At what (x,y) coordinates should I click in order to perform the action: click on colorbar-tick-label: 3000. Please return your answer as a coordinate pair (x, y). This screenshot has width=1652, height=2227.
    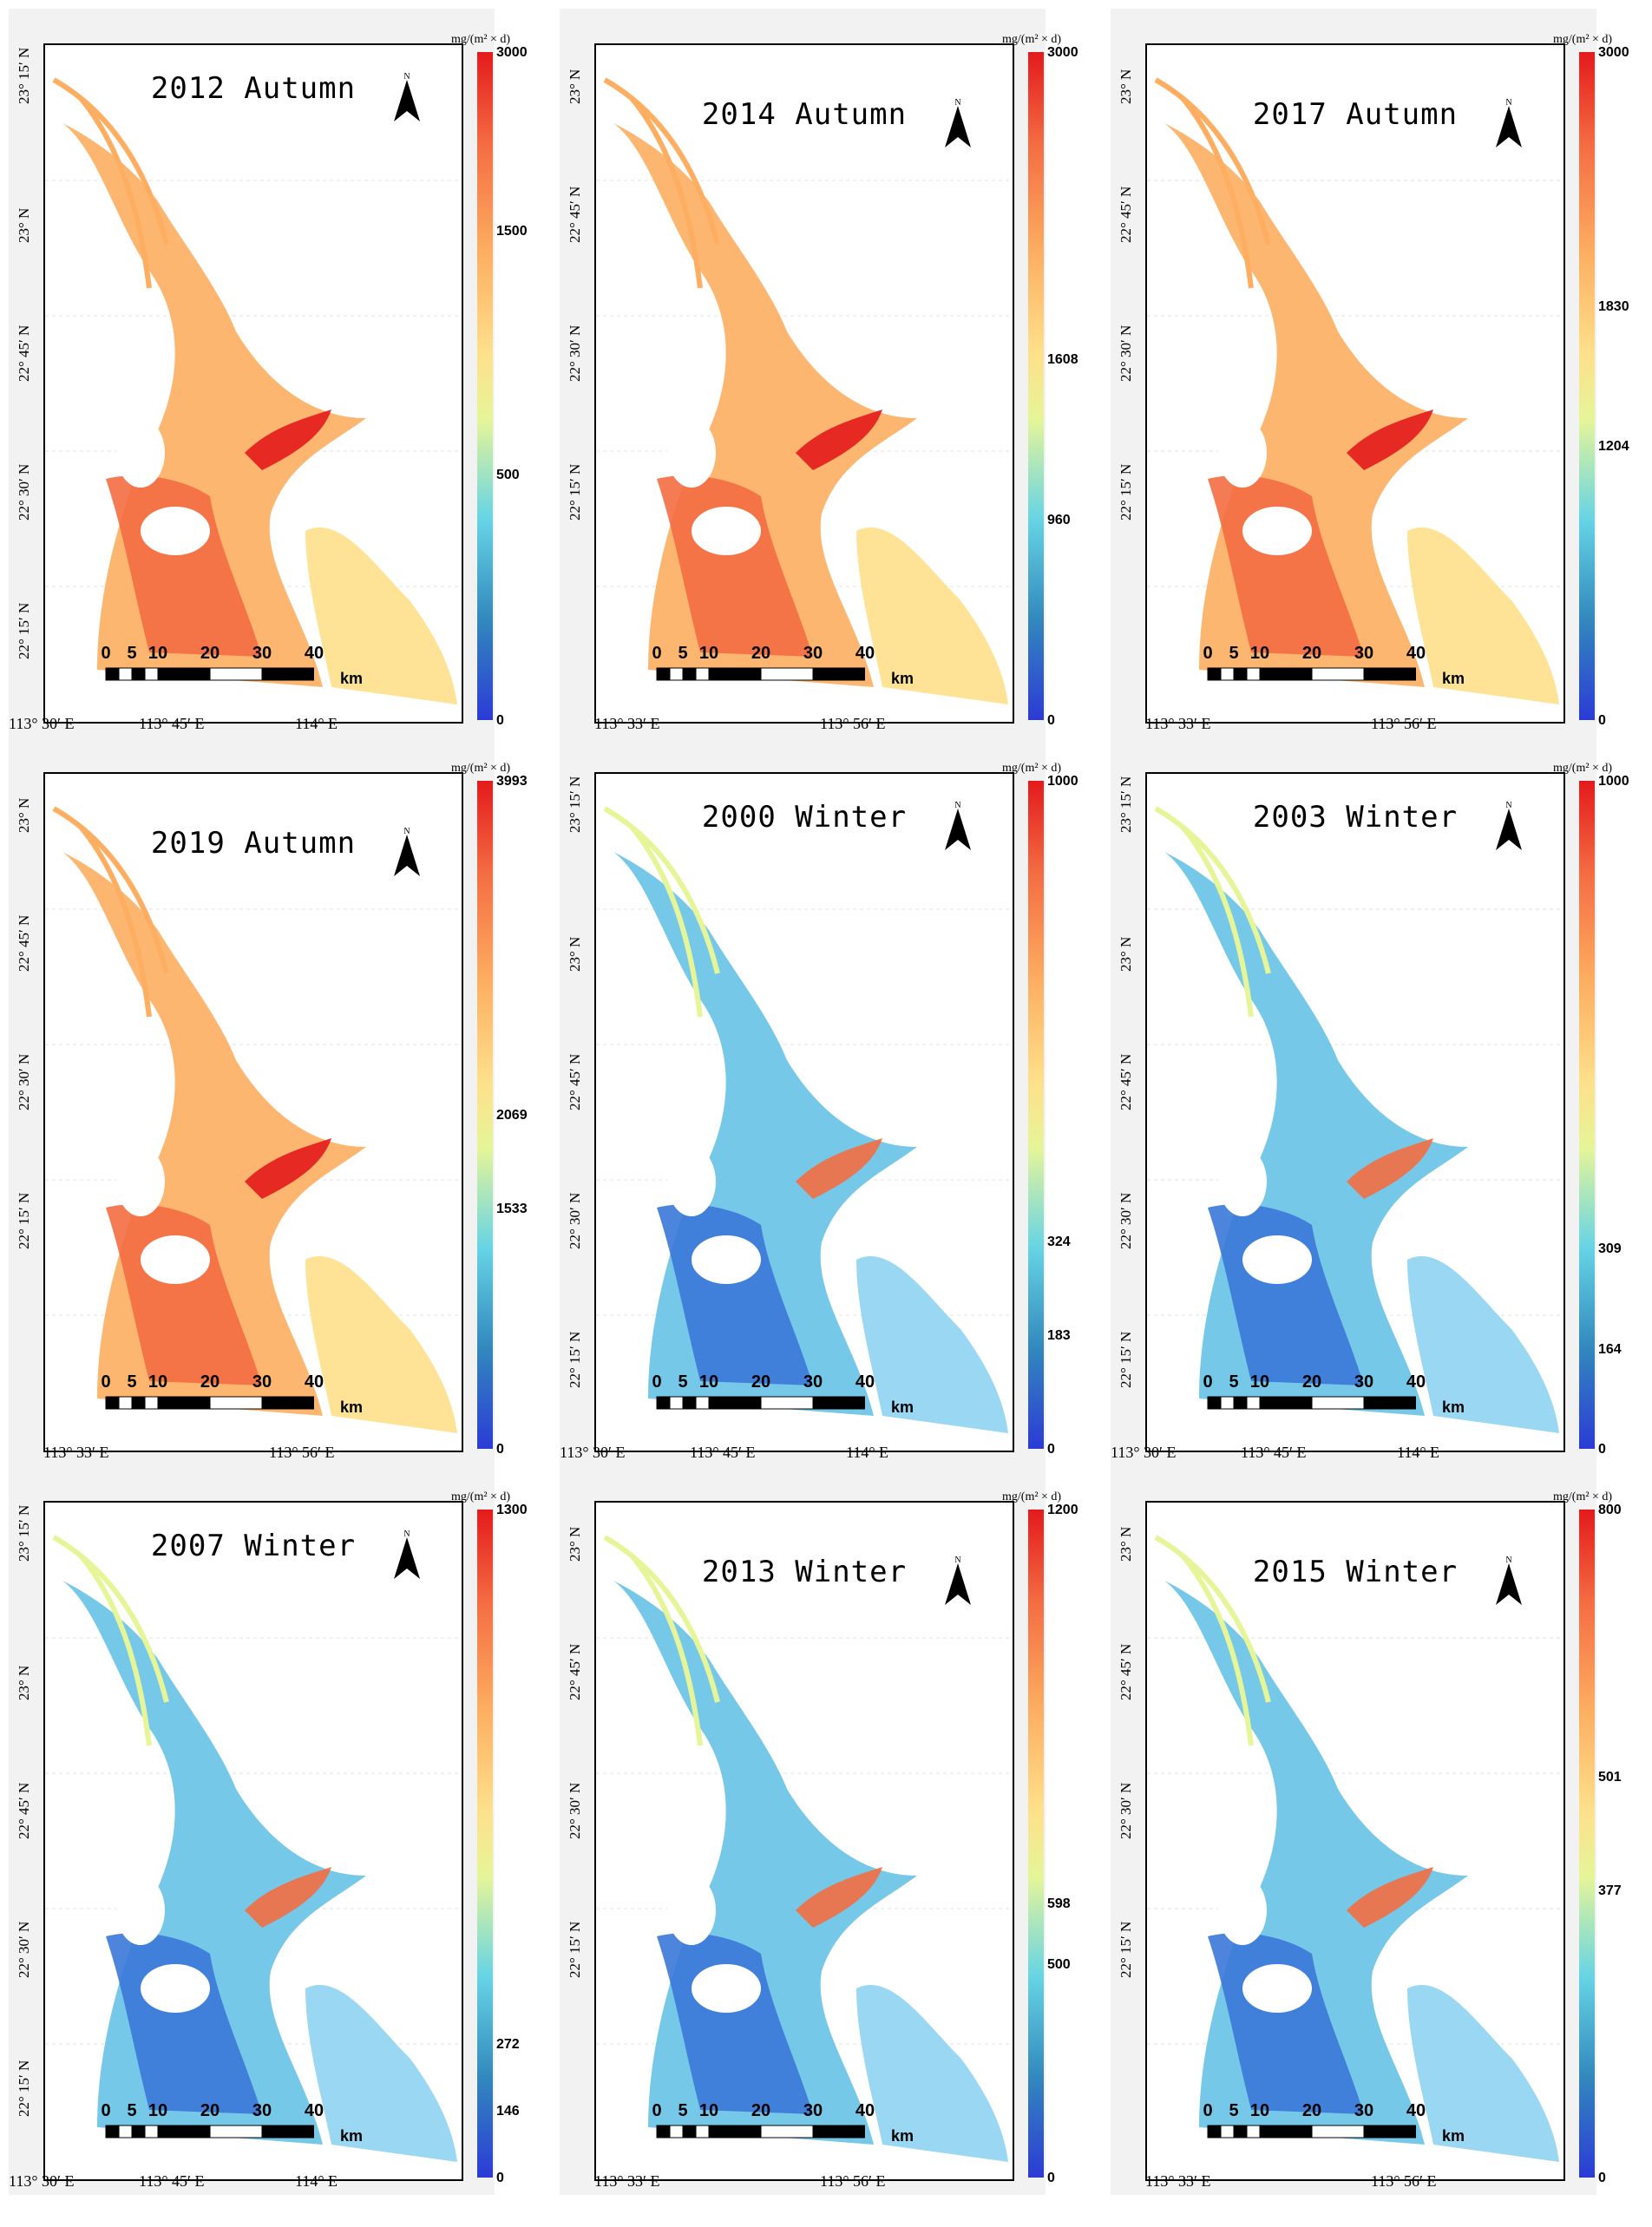
    Looking at the image, I should click on (1614, 52).